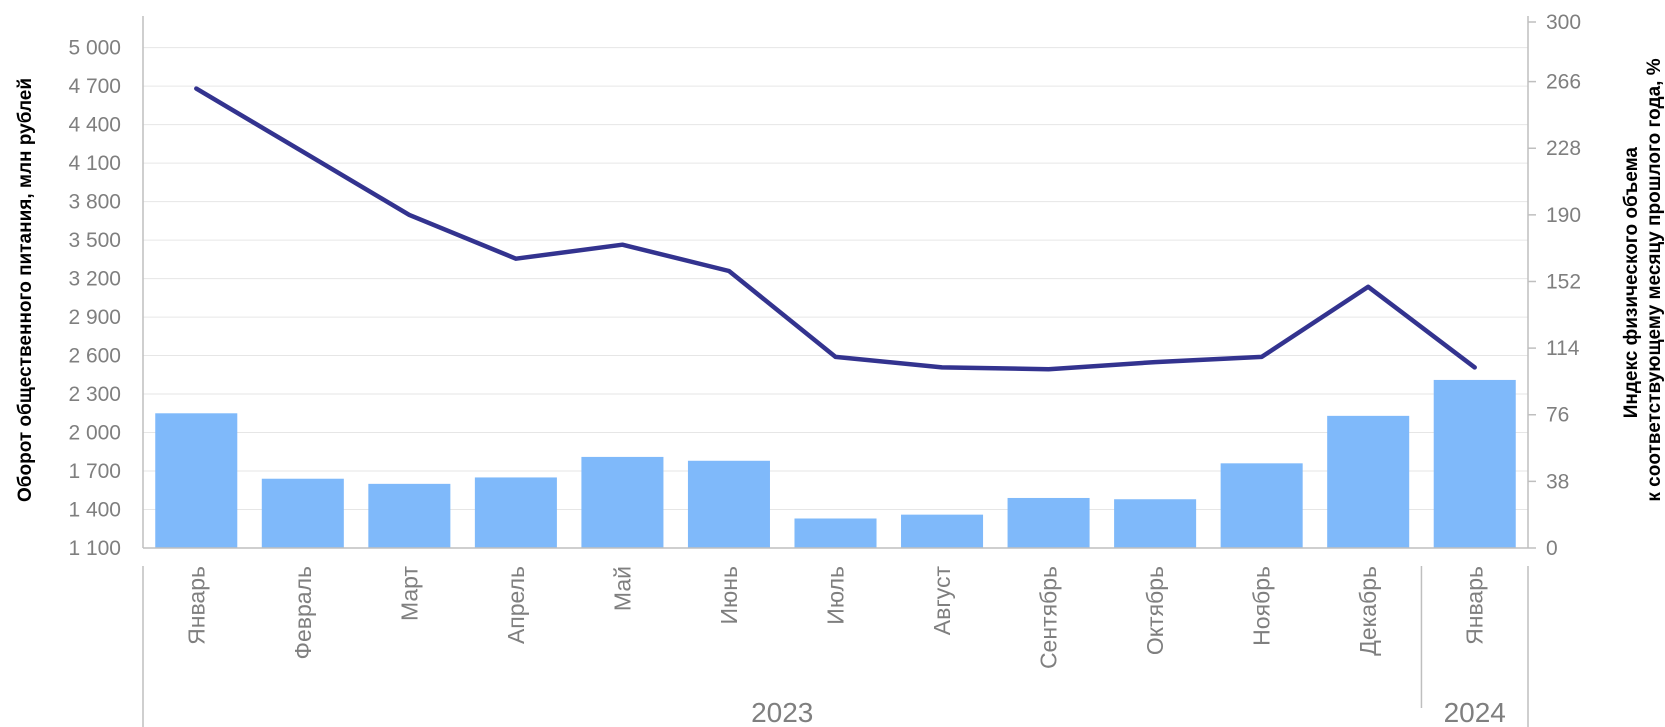  What do you see at coordinates (1563, 22) in the screenshot?
I see `y2-tick-label: 300` at bounding box center [1563, 22].